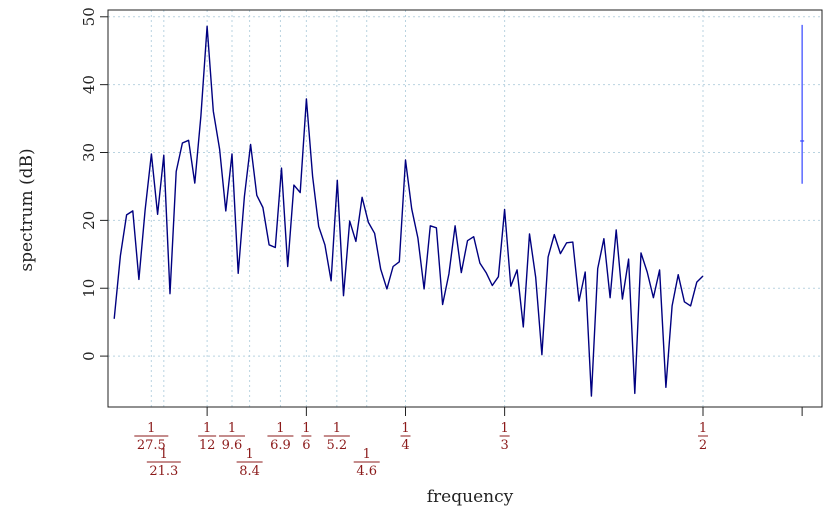 This screenshot has height=508, width=824. What do you see at coordinates (89, 220) in the screenshot?
I see `y-tick-label: 20` at bounding box center [89, 220].